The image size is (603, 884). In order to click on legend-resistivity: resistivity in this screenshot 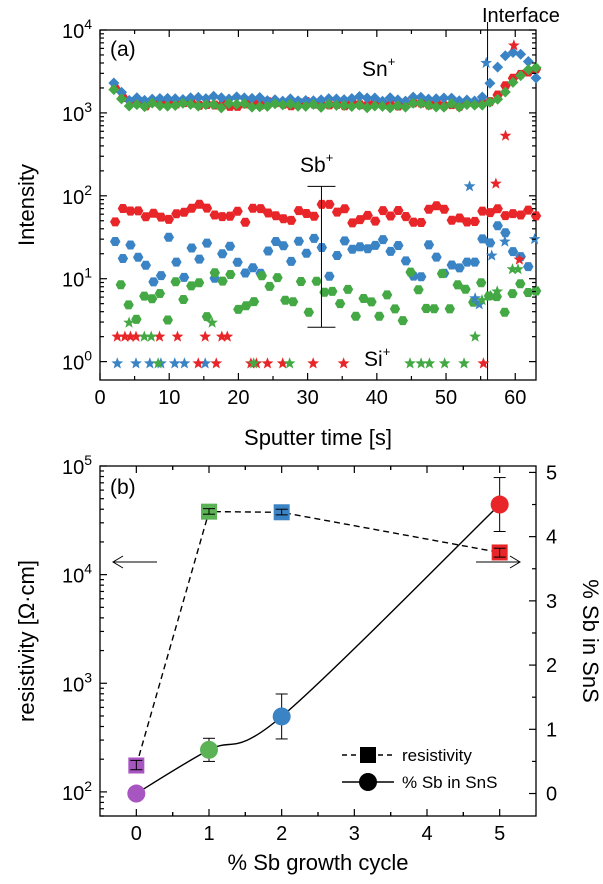, I will do `click(407, 755)`.